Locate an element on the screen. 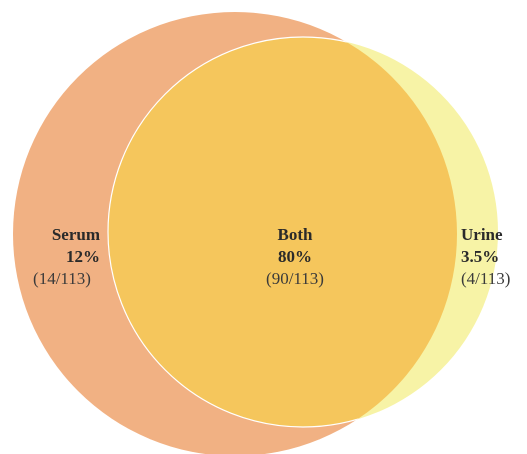 The height and width of the screenshot is (454, 527). urine-percent: 3.5% is located at coordinates (480, 256).